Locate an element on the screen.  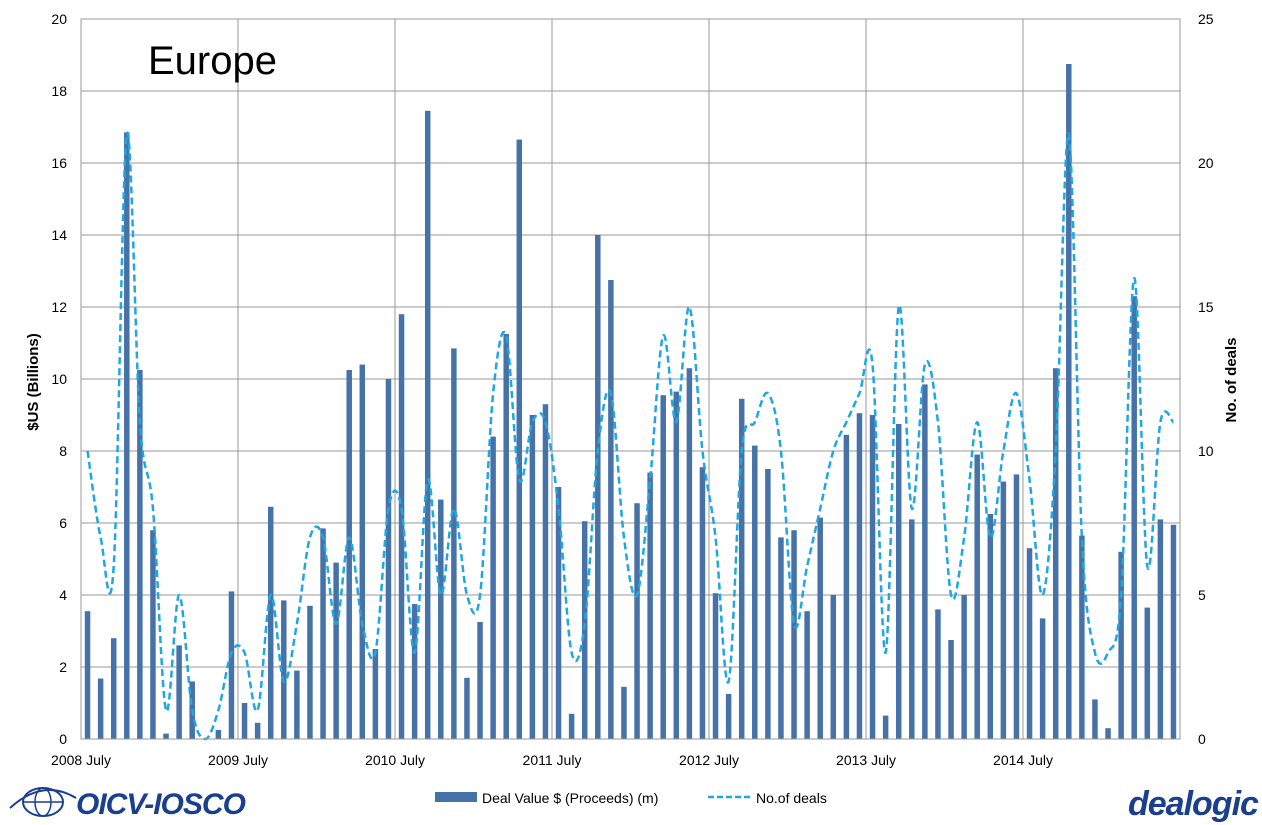
y2-tick-label: 5 is located at coordinates (1202, 595).